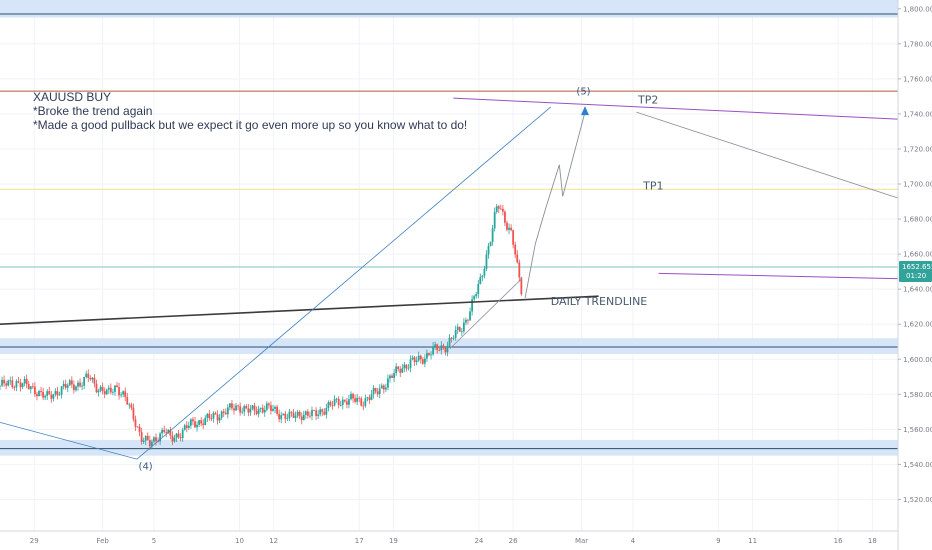 Image resolution: width=932 pixels, height=550 pixels. I want to click on time-tick-label: 19, so click(393, 541).